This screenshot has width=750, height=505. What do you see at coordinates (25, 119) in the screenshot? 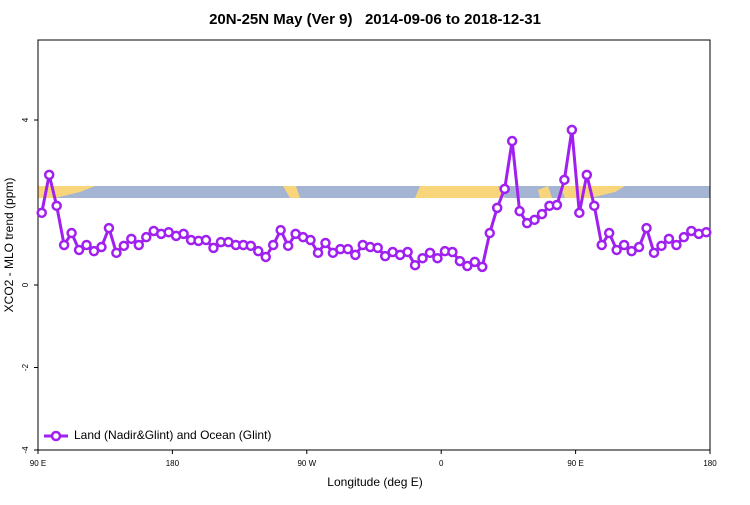
I see `y-tick-label: 4` at bounding box center [25, 119].